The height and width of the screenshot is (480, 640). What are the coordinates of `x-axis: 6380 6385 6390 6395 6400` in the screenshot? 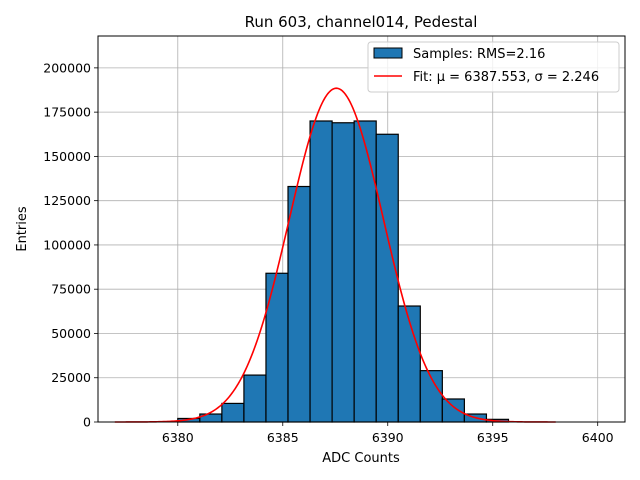 It's located at (388, 433).